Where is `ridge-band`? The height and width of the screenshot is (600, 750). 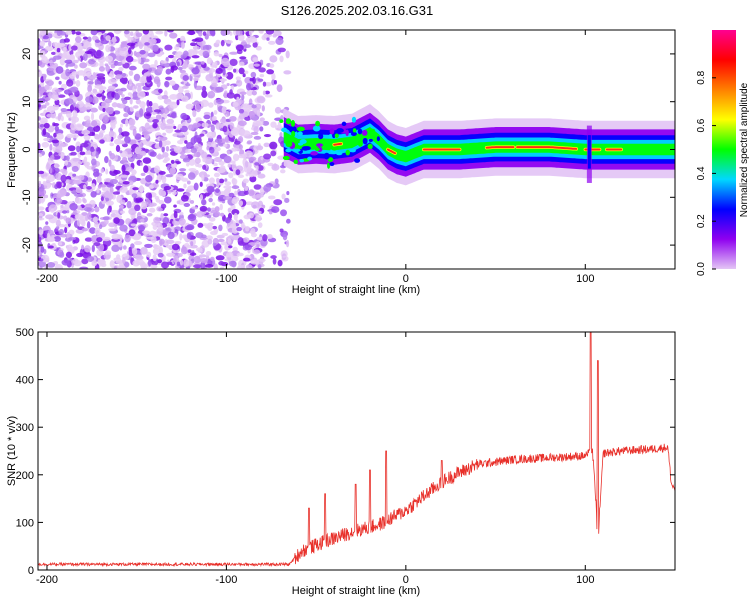 ridge-band is located at coordinates (479, 145).